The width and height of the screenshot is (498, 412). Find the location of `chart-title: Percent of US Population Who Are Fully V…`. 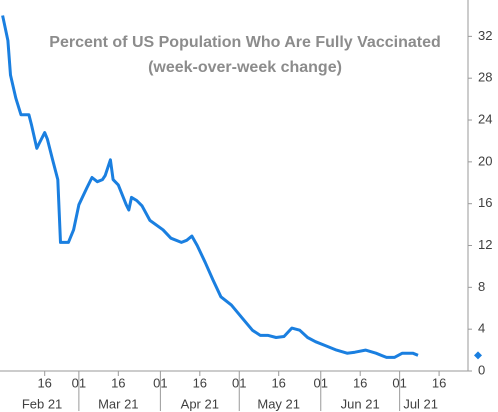

chart-title: Percent of US Population Who Are Fully V… is located at coordinates (244, 42).